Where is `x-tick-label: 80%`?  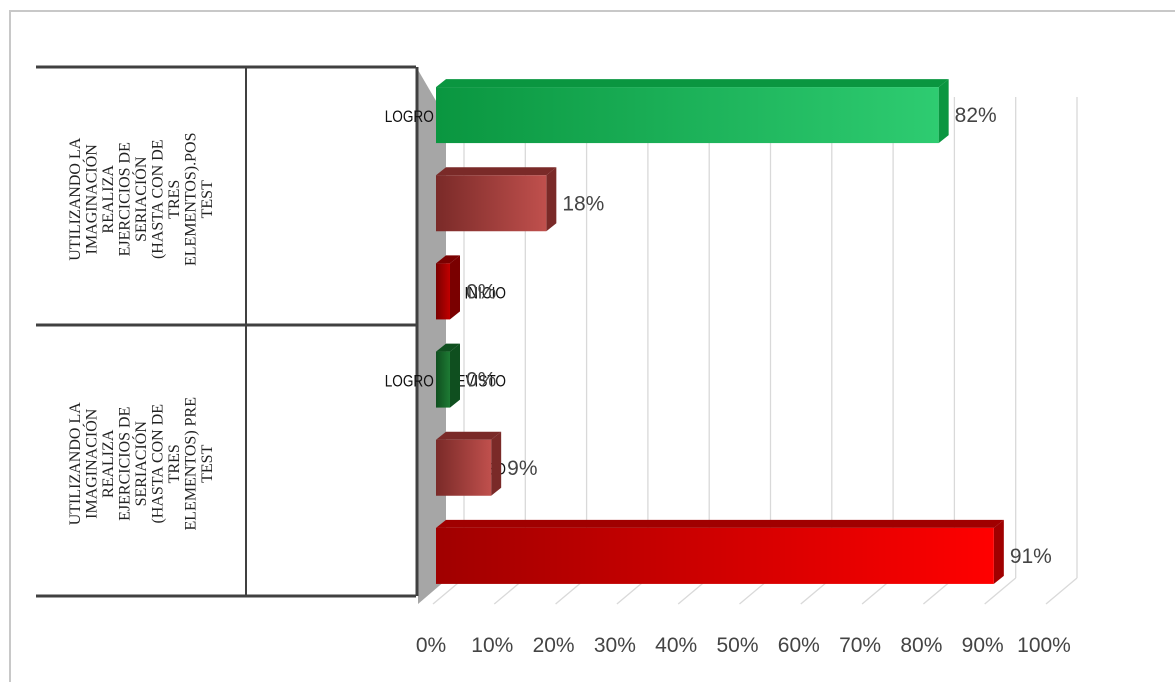
x-tick-label: 80% is located at coordinates (921, 645).